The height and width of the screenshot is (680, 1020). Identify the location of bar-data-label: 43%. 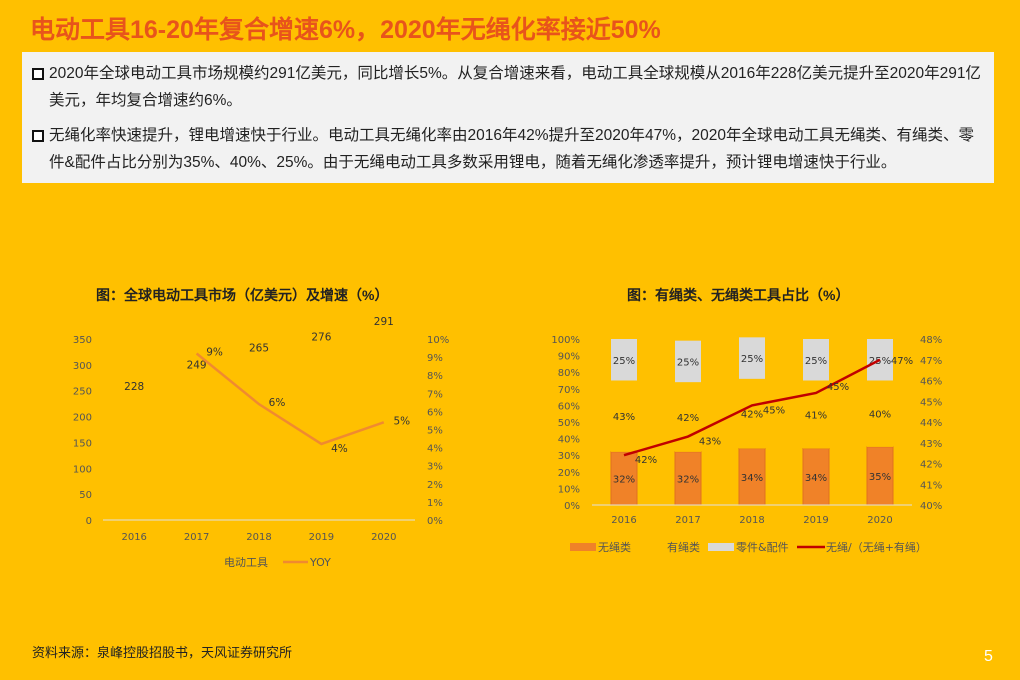
(624, 417).